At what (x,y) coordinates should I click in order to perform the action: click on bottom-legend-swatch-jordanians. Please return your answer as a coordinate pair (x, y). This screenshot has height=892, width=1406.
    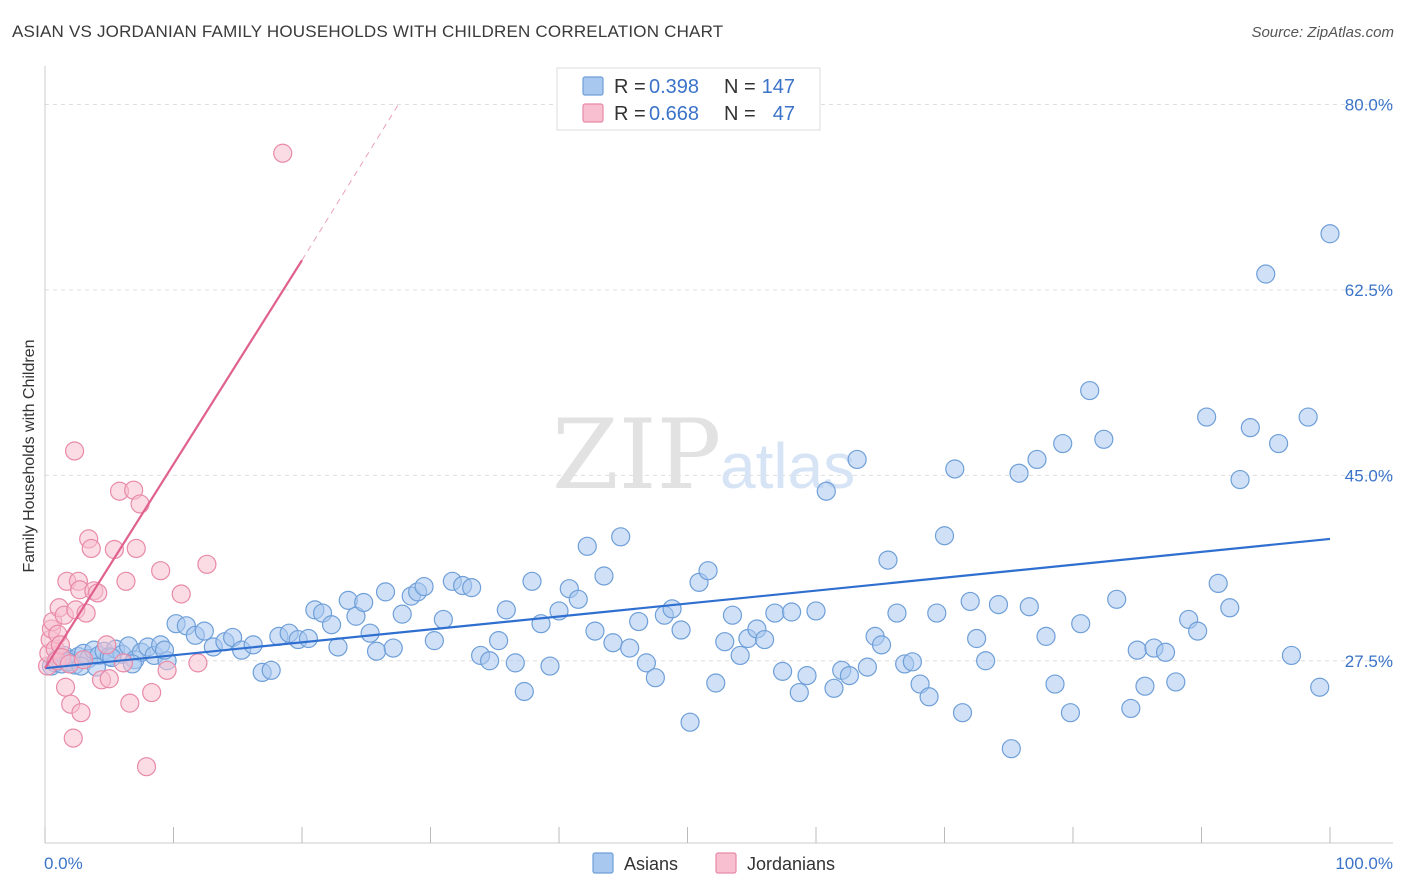
    Looking at the image, I should click on (726, 863).